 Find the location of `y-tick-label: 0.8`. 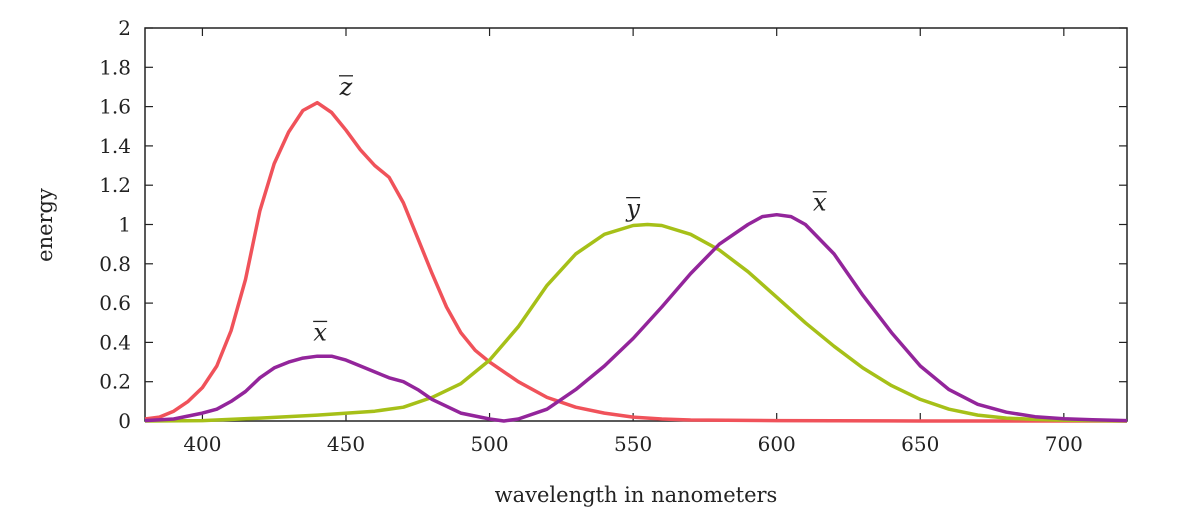

y-tick-label: 0.8 is located at coordinates (115, 264).